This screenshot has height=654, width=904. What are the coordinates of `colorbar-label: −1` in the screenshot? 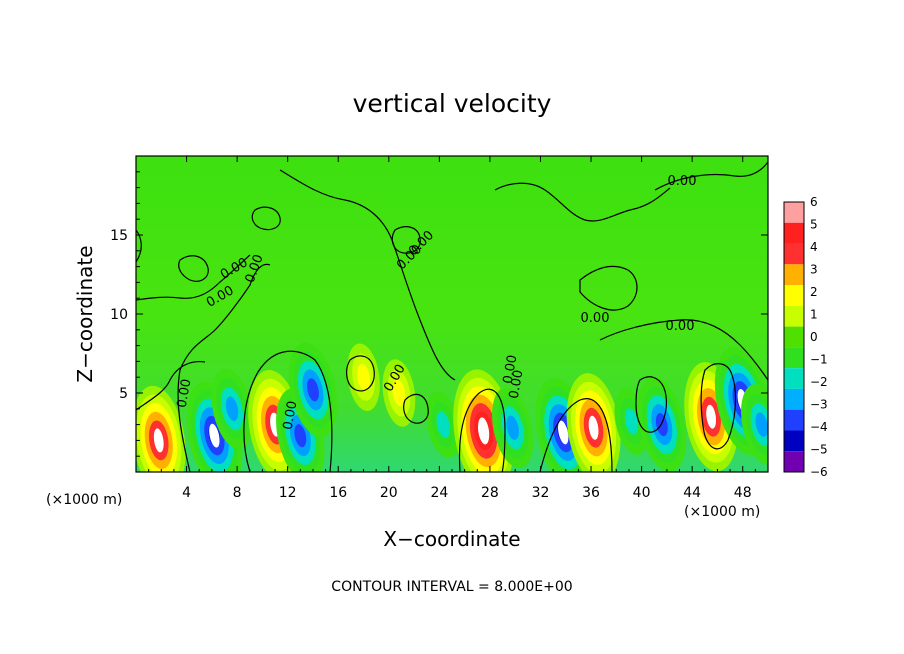 It's located at (819, 360).